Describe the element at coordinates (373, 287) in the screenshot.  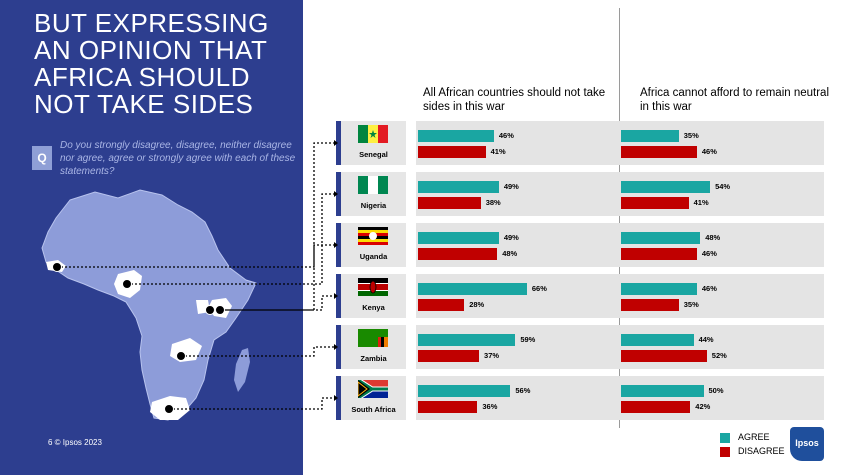
I see `flag-kenya-icon` at that location.